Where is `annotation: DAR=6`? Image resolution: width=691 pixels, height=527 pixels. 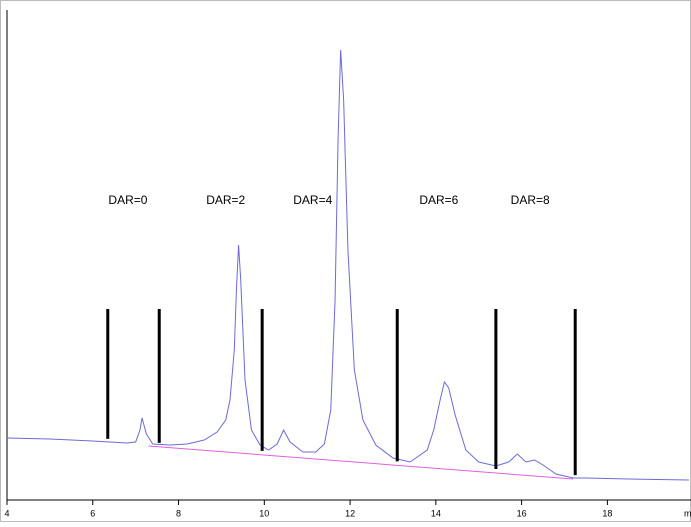 annotation: DAR=6 is located at coordinates (438, 200).